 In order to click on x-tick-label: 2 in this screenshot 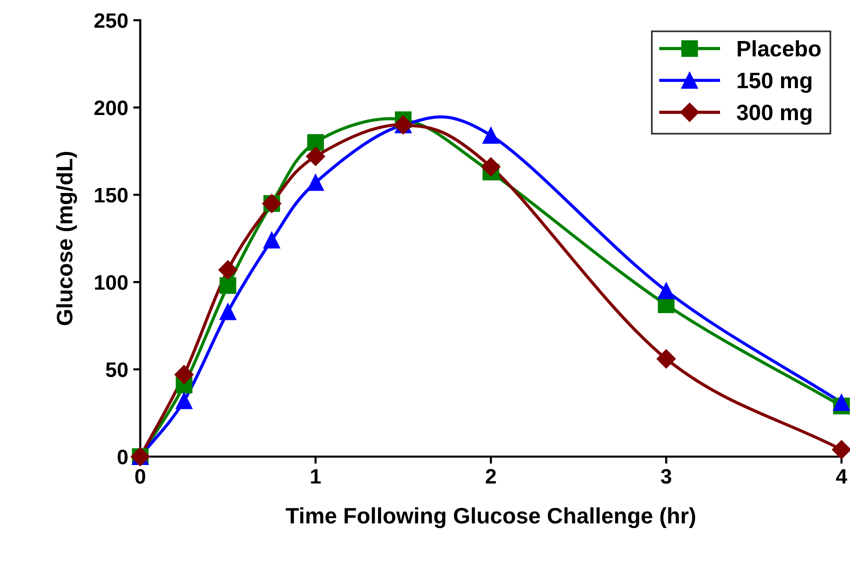, I will do `click(491, 476)`.